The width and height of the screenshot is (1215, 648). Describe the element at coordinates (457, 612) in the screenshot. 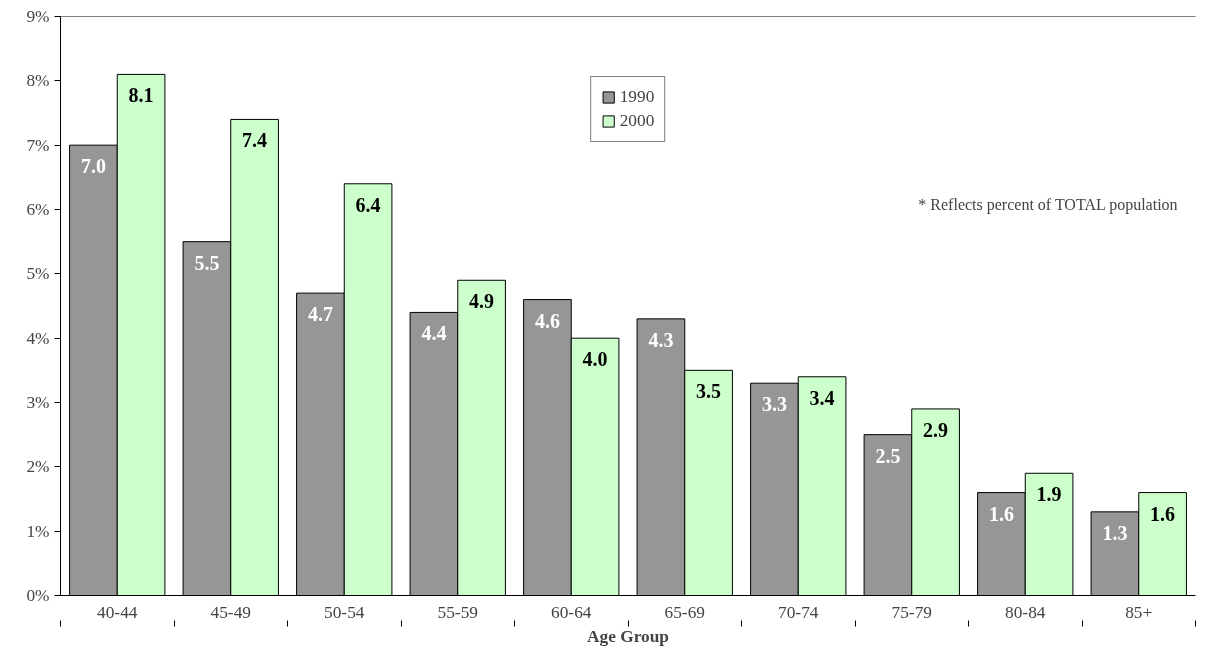

I see `x-tick-label: 55-59` at that location.